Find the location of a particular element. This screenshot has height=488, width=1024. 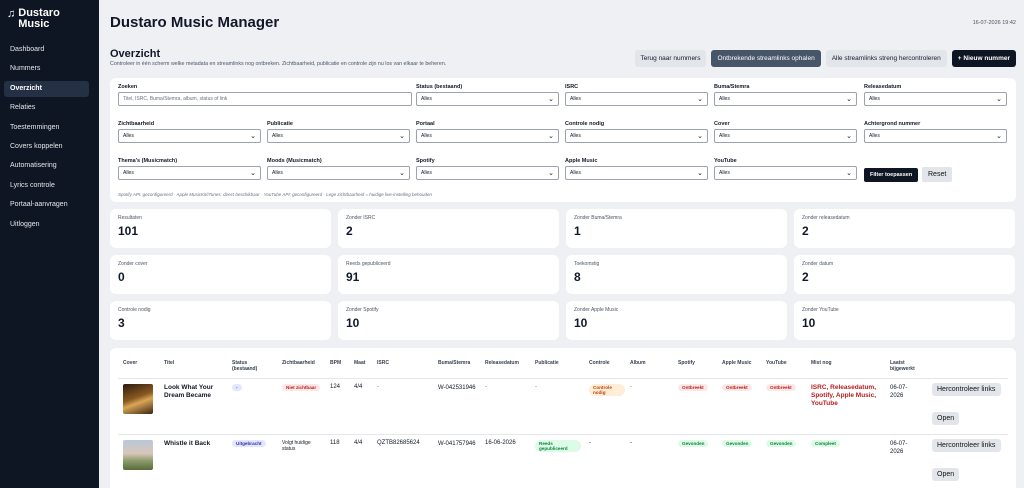

visibility-cell: Niet zichtbaar is located at coordinates (302, 387).